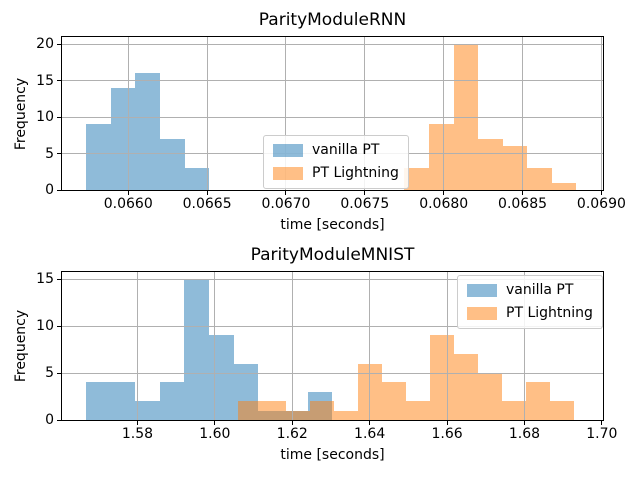 Image resolution: width=640 pixels, height=480 pixels. Describe the element at coordinates (21, 346) in the screenshot. I see `y-axis-label: Frequency` at that location.